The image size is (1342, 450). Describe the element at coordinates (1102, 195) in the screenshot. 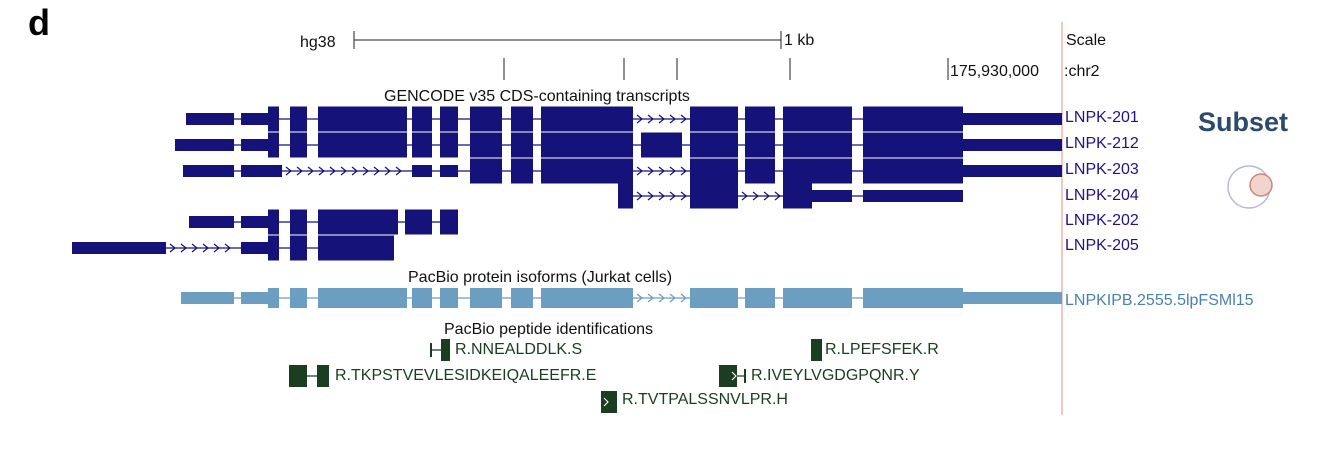

I see `transcript-label-204: LNPK-204` at that location.